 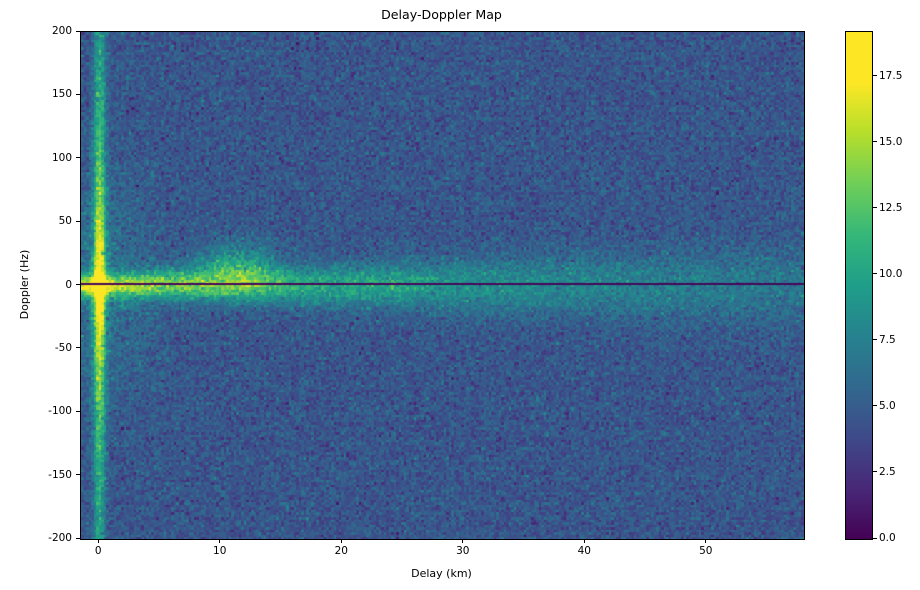 What do you see at coordinates (463, 551) in the screenshot?
I see `x-tick-label: 30` at bounding box center [463, 551].